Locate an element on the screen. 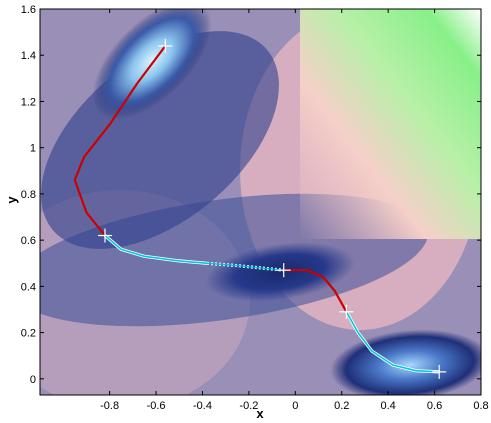  x-tick-label: 0.4 is located at coordinates (388, 406).